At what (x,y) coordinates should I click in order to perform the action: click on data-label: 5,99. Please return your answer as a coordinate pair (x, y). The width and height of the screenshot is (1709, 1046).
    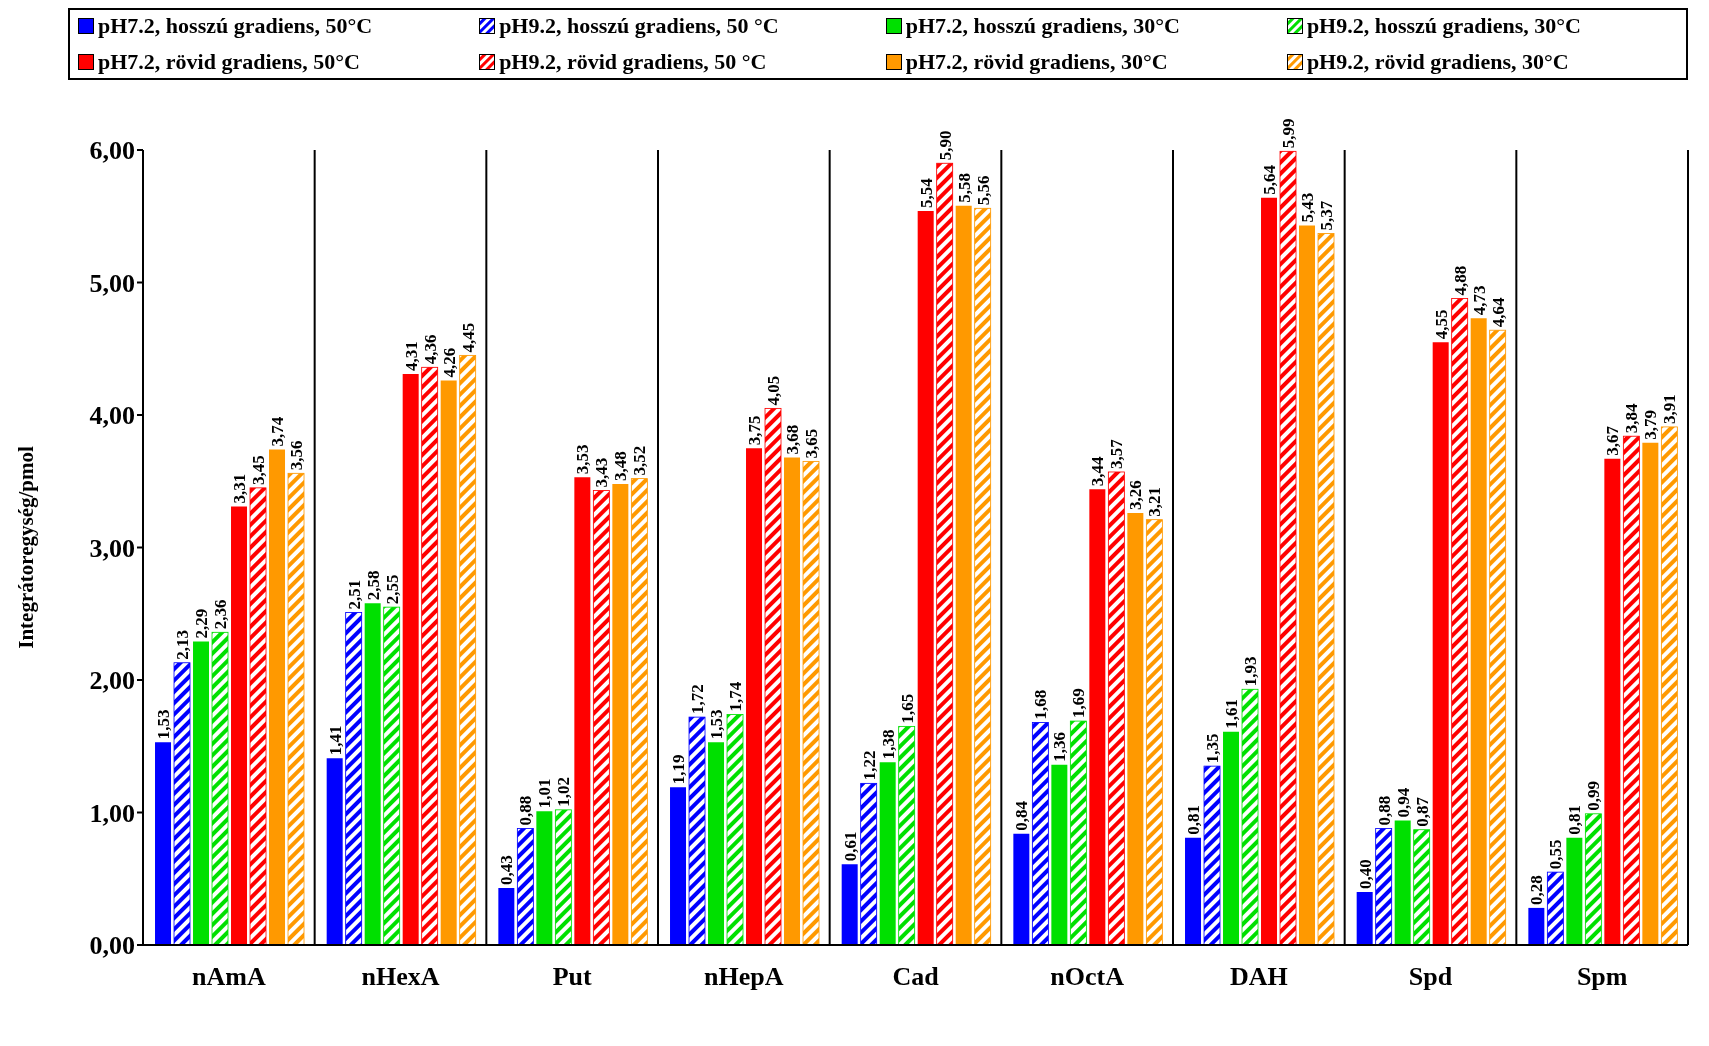
    Looking at the image, I should click on (1289, 133).